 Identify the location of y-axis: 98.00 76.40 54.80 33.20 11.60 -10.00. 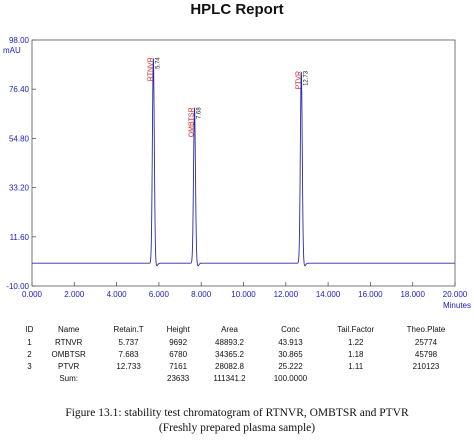
(21, 163).